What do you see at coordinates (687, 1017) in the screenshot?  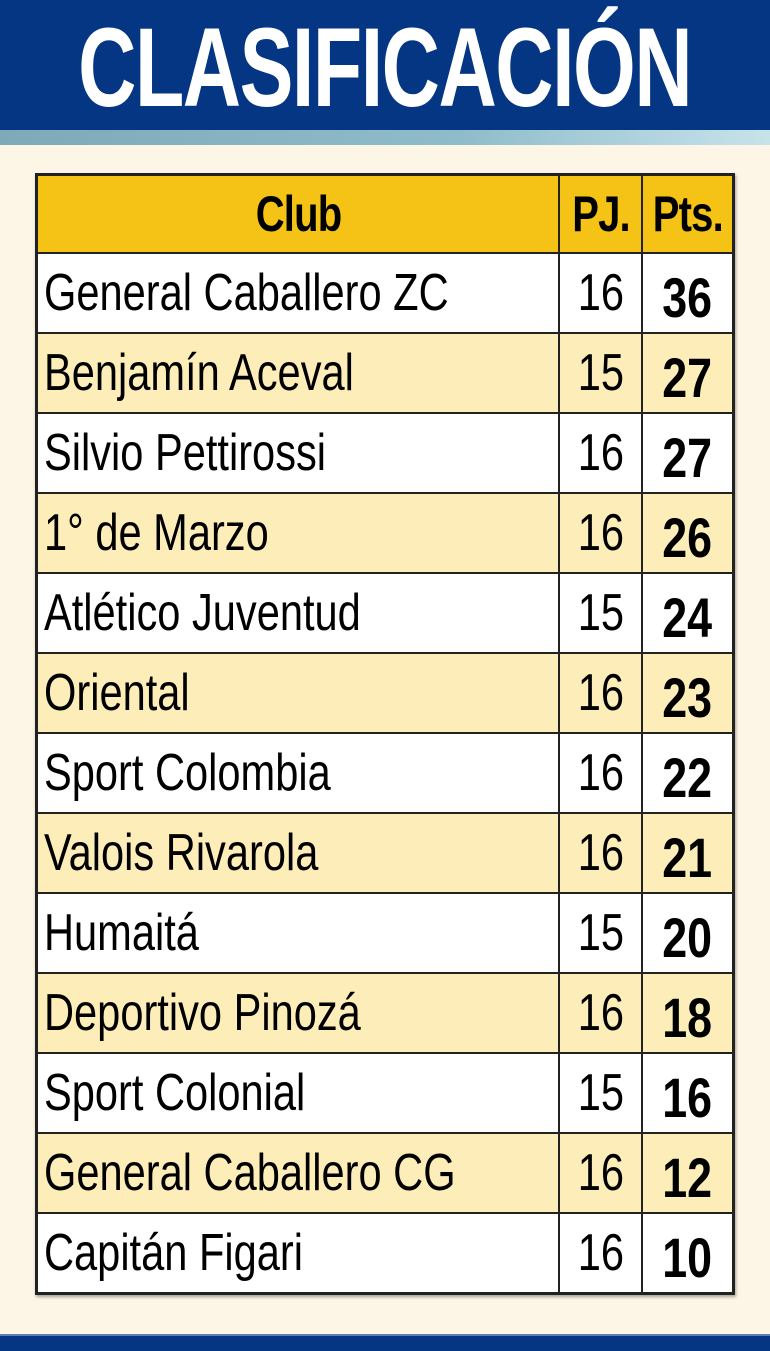 I see `points-cell-text: 18` at bounding box center [687, 1017].